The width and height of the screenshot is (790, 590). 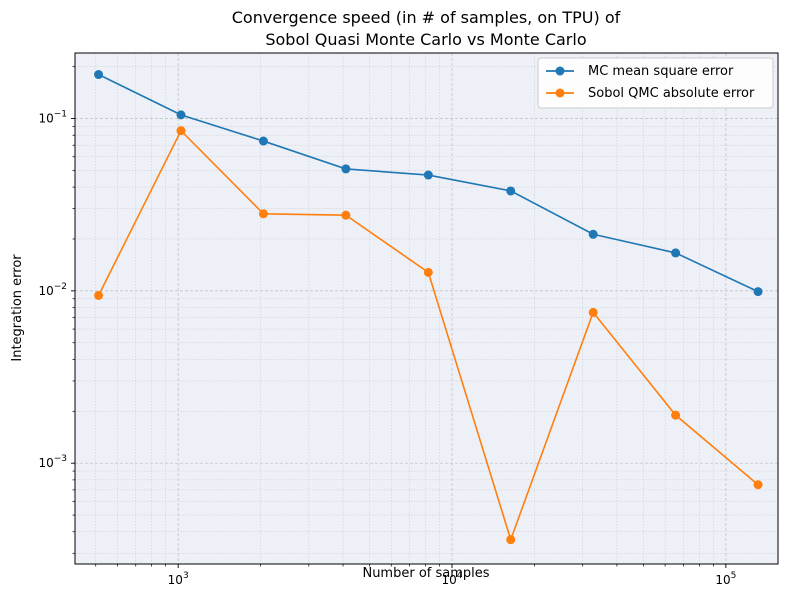 What do you see at coordinates (178, 579) in the screenshot?
I see `x-tick-label: 10³` at bounding box center [178, 579].